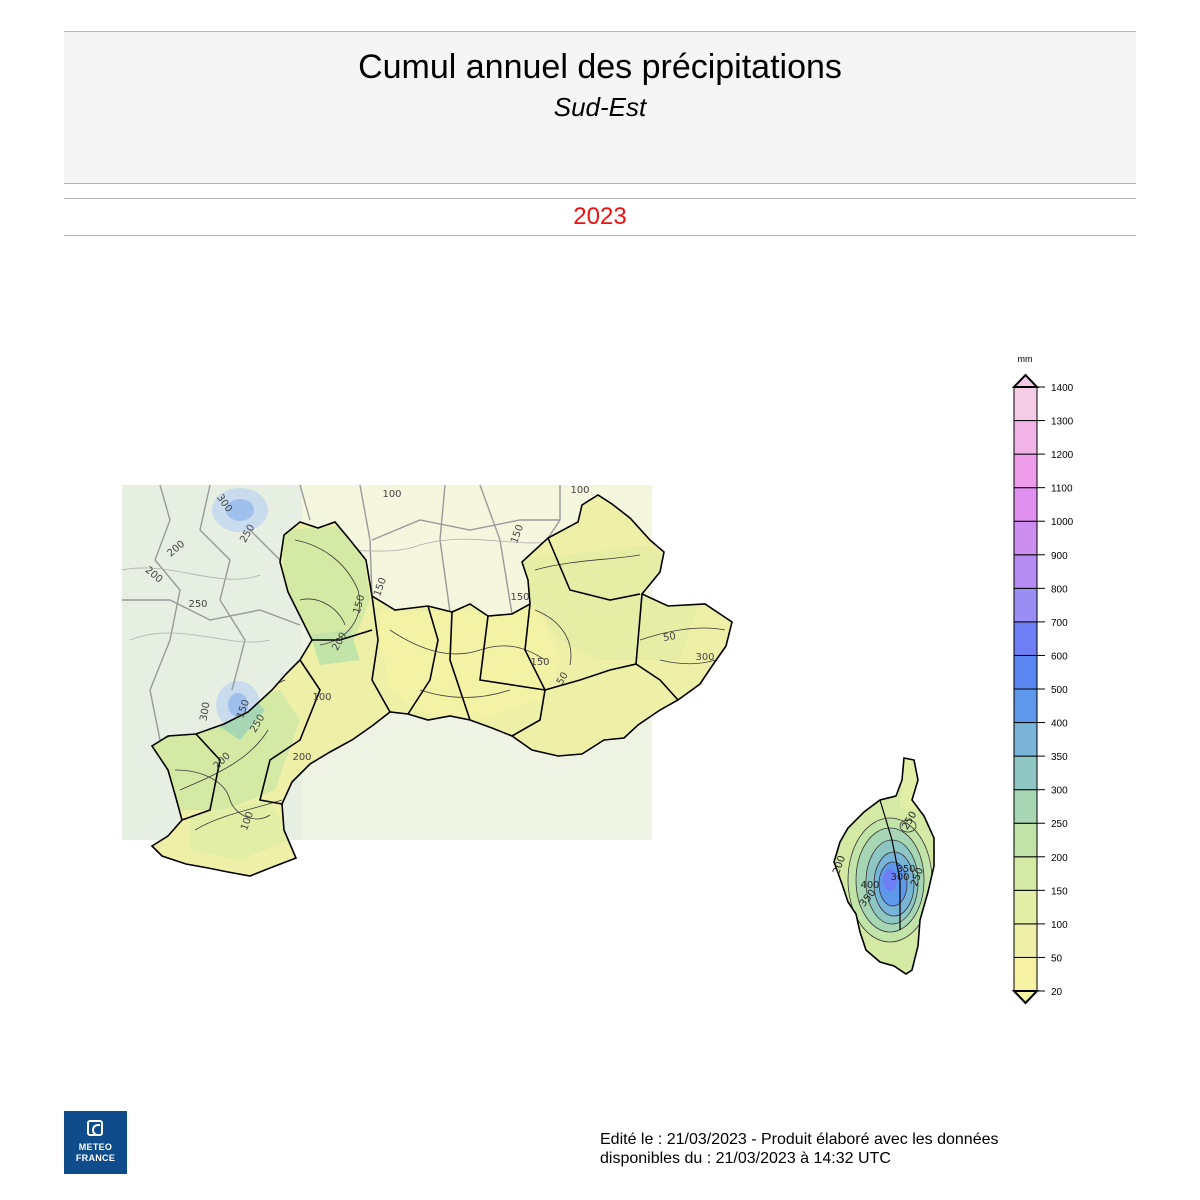 This screenshot has width=1200, height=1200. Describe the element at coordinates (95, 1147) in the screenshot. I see `logo-line1: METEO` at that location.